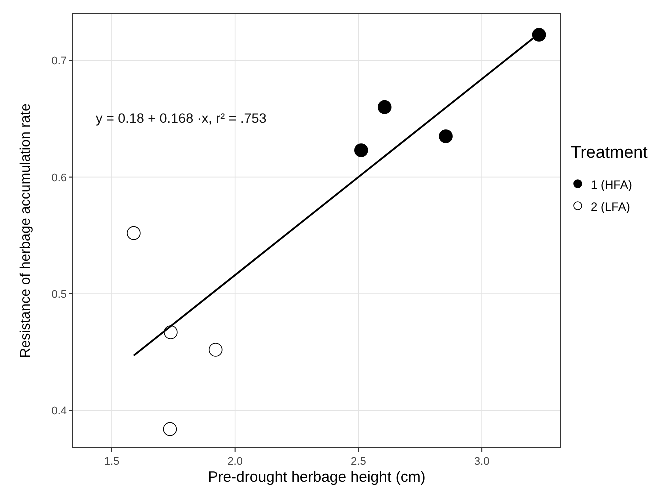  I want to click on legend-label: 1 (HFA), so click(611, 185).